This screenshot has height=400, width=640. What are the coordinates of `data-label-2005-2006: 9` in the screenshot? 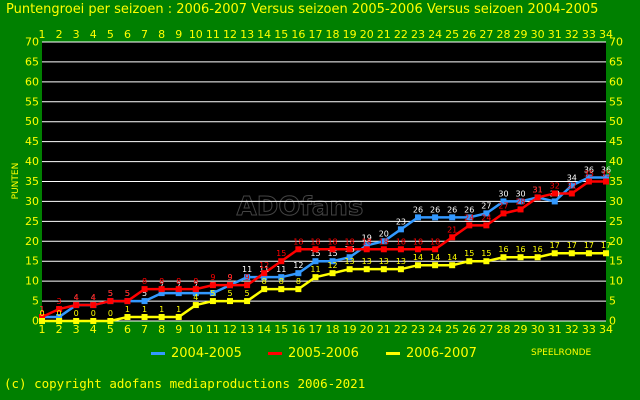 It's located at (212, 277).